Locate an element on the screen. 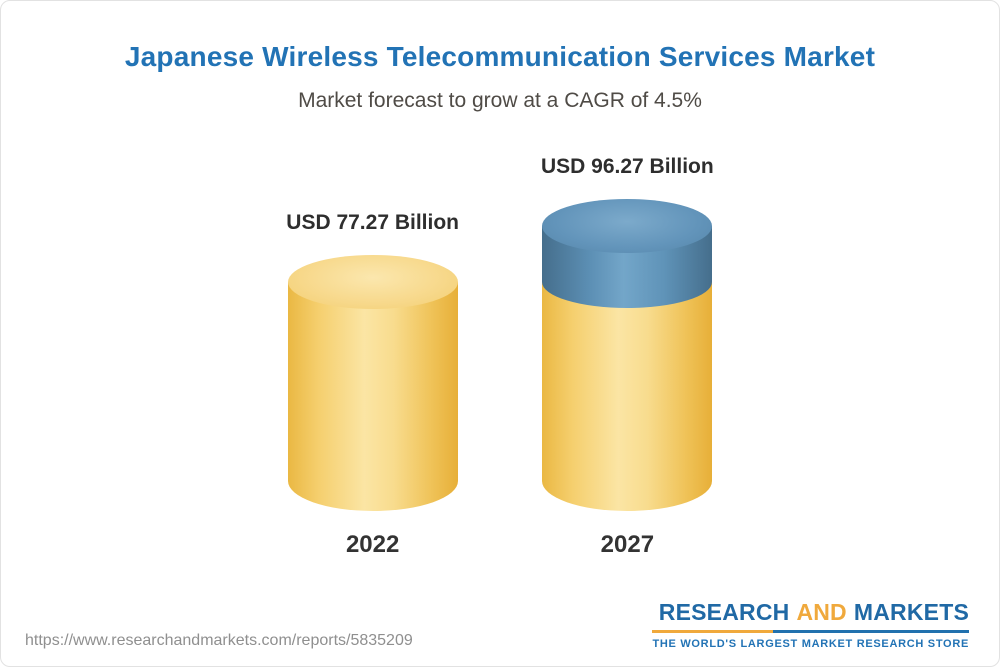 This screenshot has width=1000, height=667. bar-2027-cylinder is located at coordinates (627, 355).